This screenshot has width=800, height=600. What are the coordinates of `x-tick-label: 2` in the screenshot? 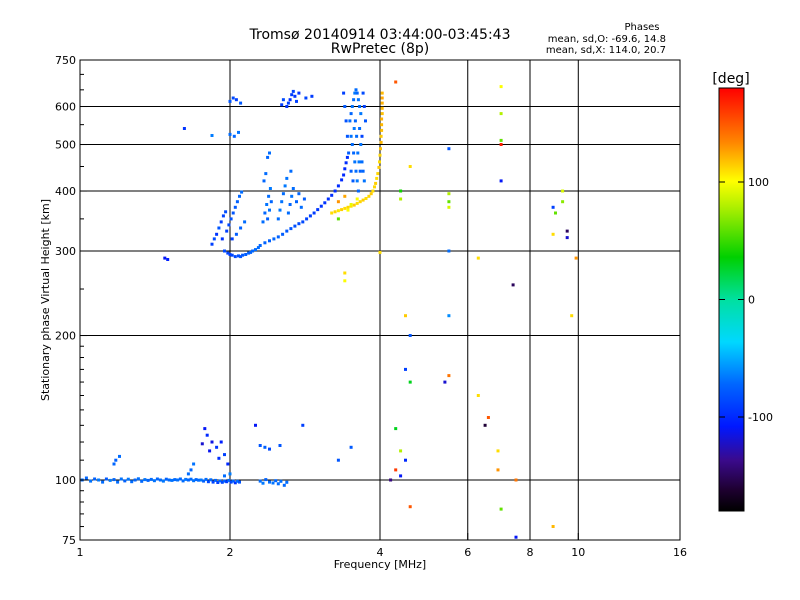 It's located at (230, 552).